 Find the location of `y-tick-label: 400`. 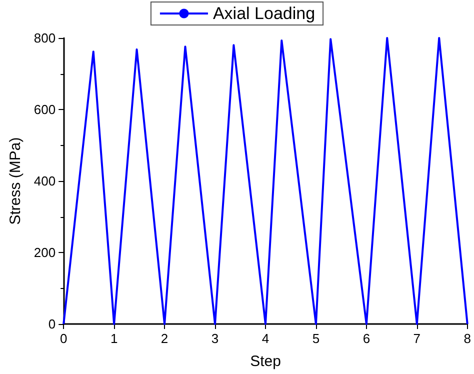

y-tick-label: 400 is located at coordinates (45, 181).